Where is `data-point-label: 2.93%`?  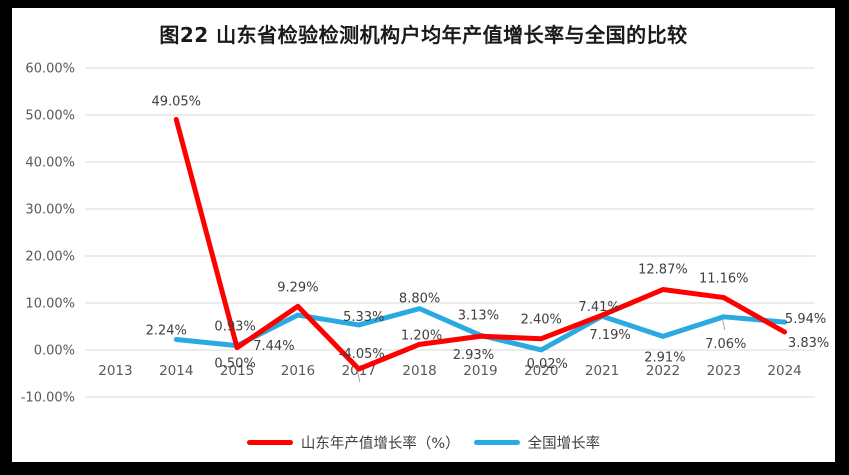 data-point-label: 2.93% is located at coordinates (473, 355).